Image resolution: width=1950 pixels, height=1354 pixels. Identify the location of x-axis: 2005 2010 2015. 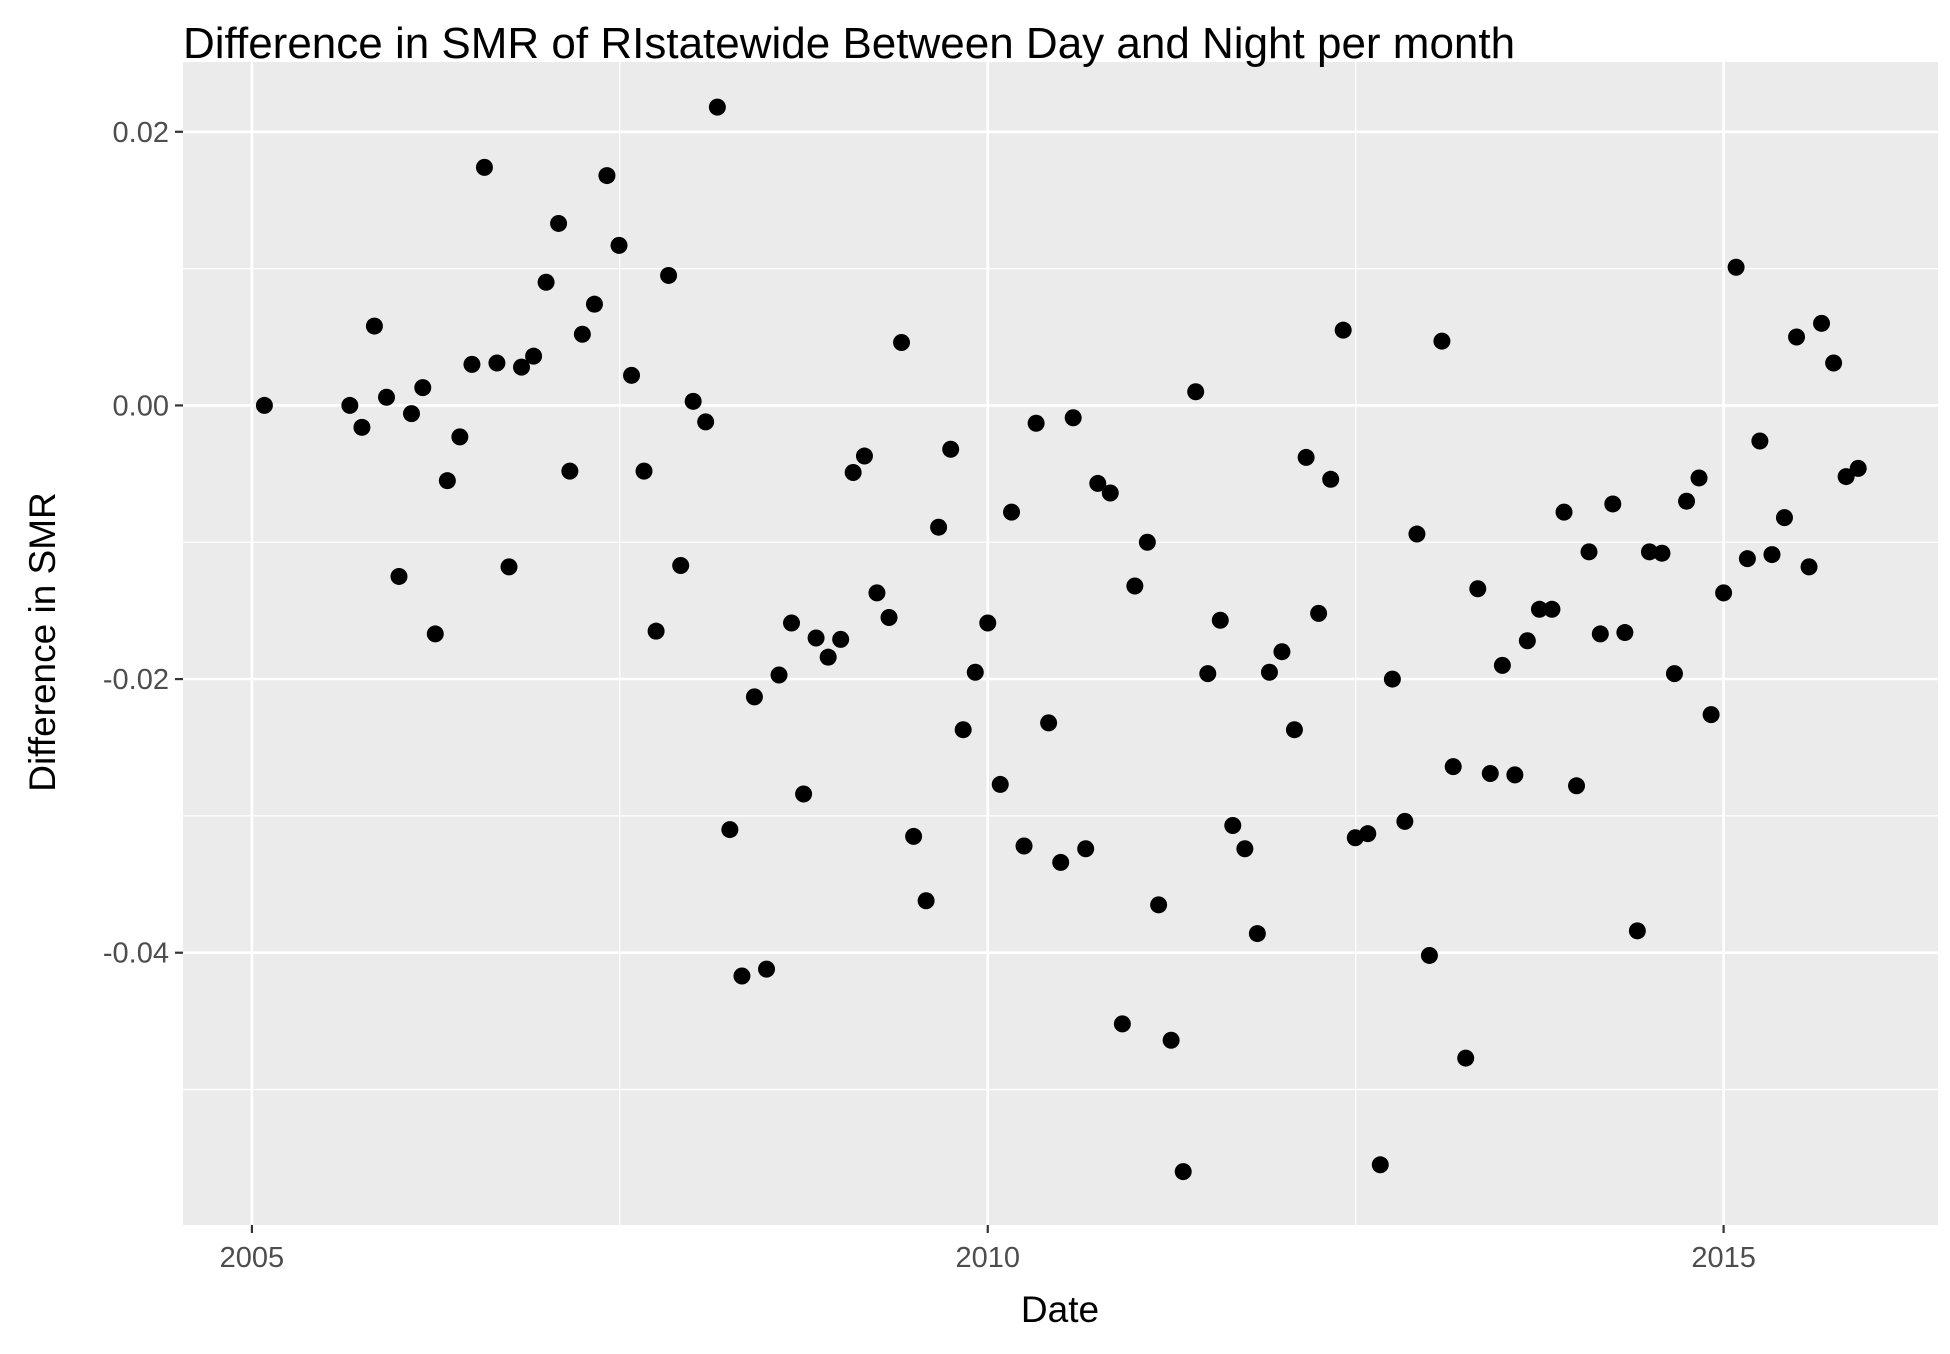
(988, 1249).